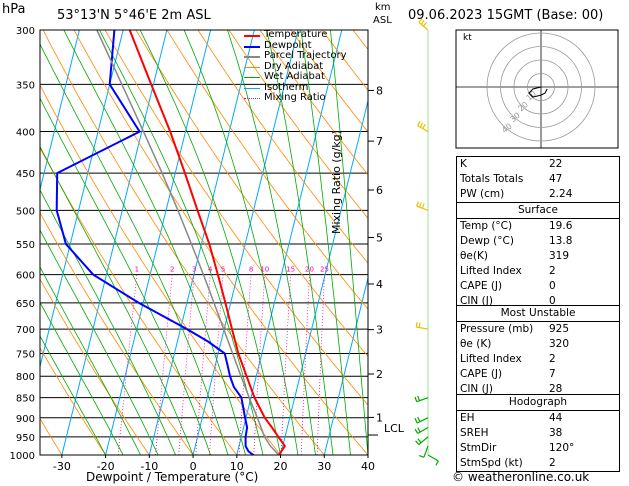 The width and height of the screenshot is (629, 486). I want to click on x-tick-label: 0, so click(193, 466).